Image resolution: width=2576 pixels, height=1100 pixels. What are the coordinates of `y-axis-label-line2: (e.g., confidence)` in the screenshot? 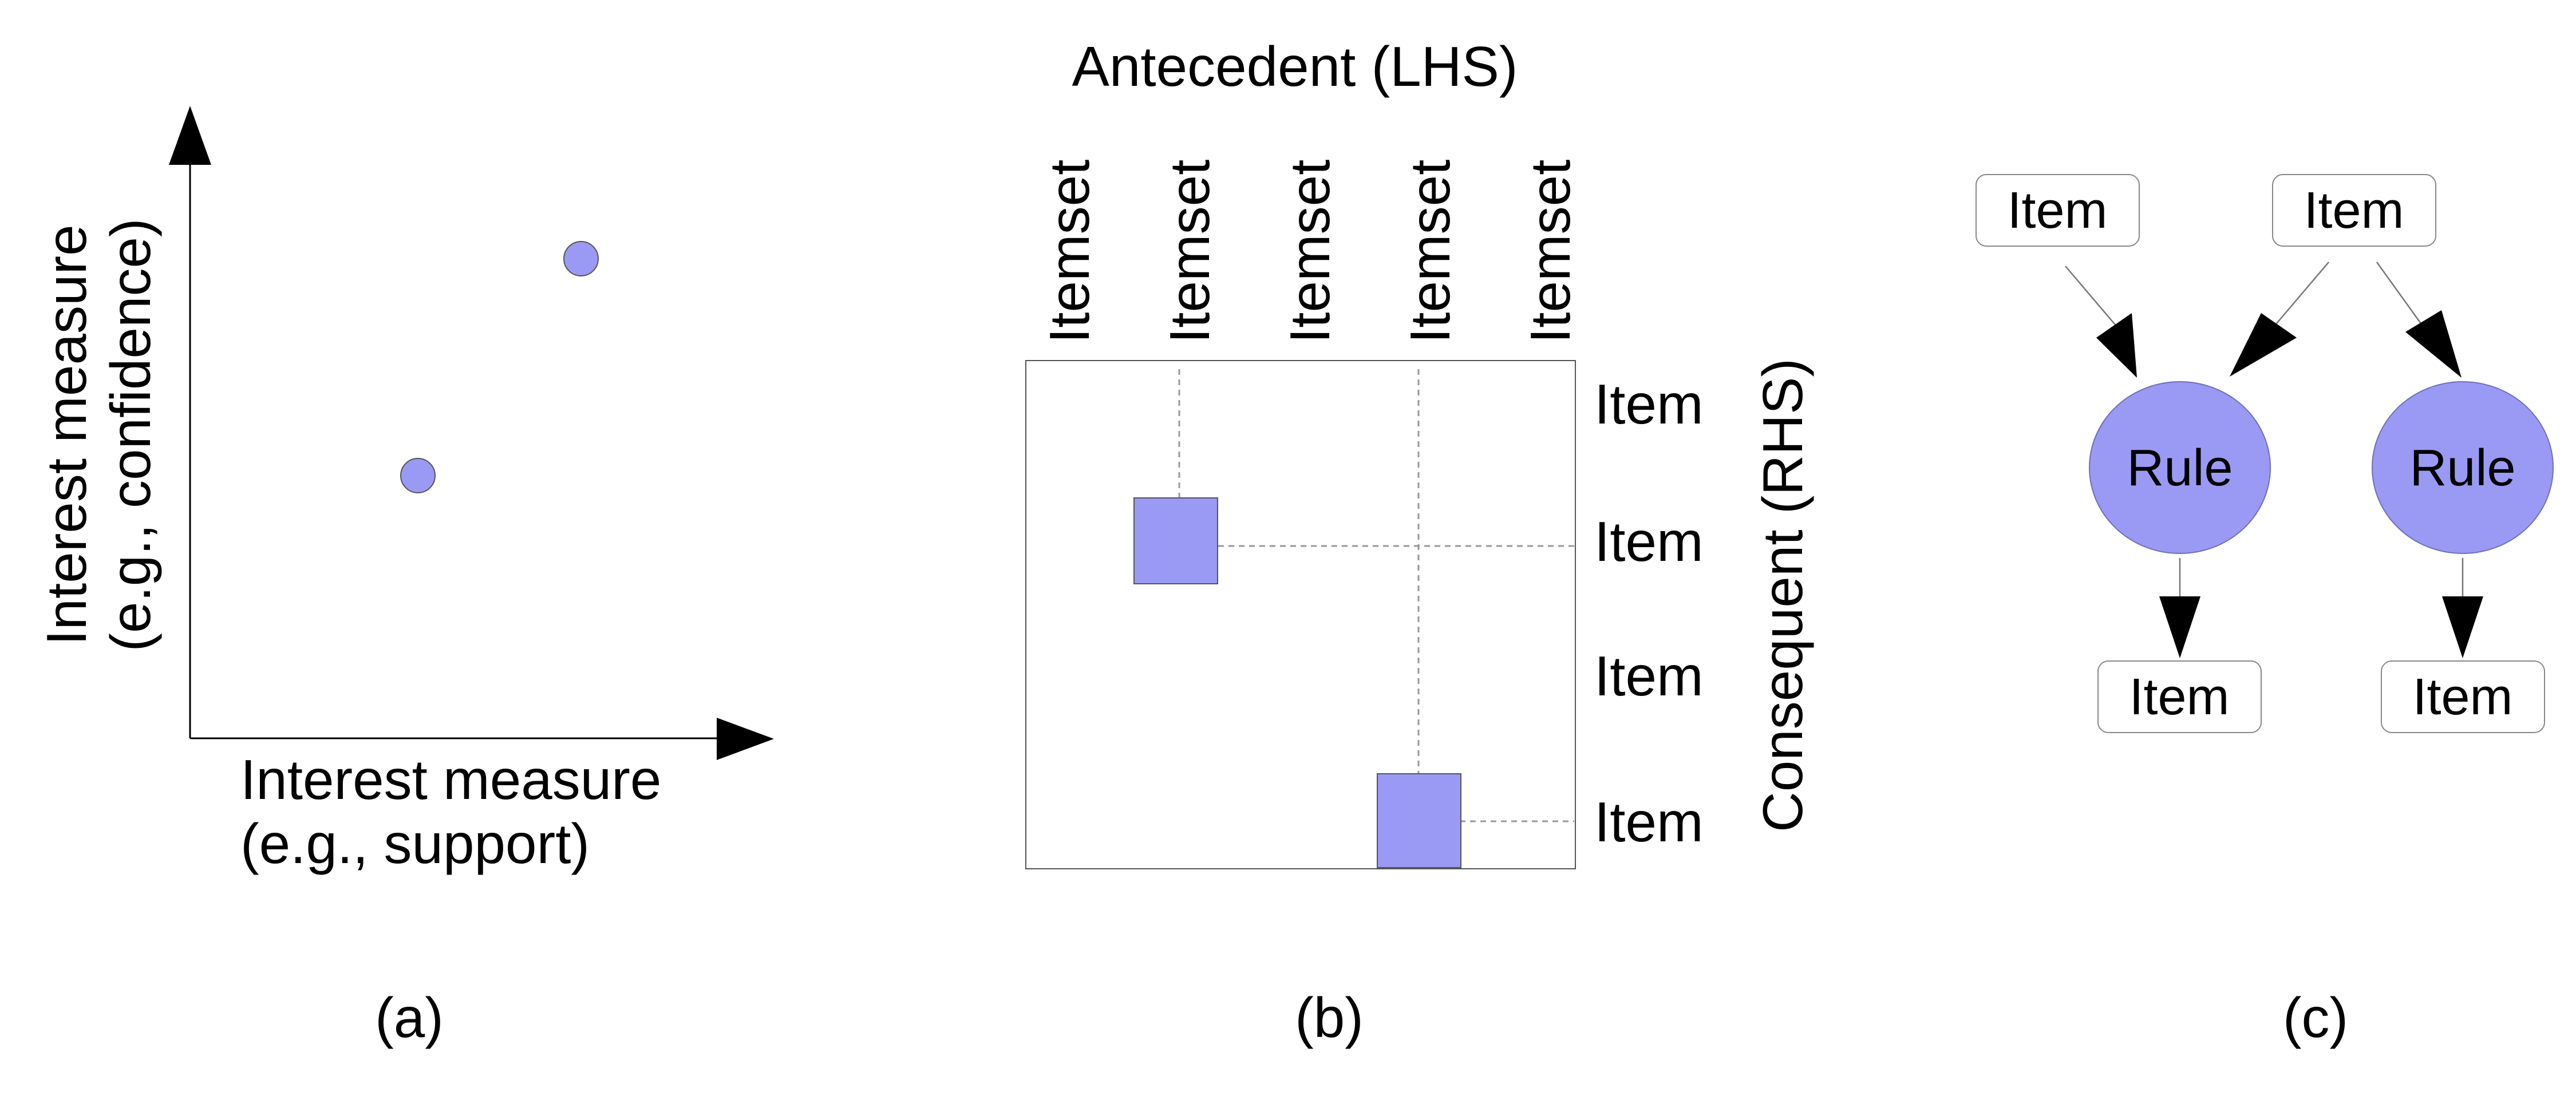 It's located at (130, 435).